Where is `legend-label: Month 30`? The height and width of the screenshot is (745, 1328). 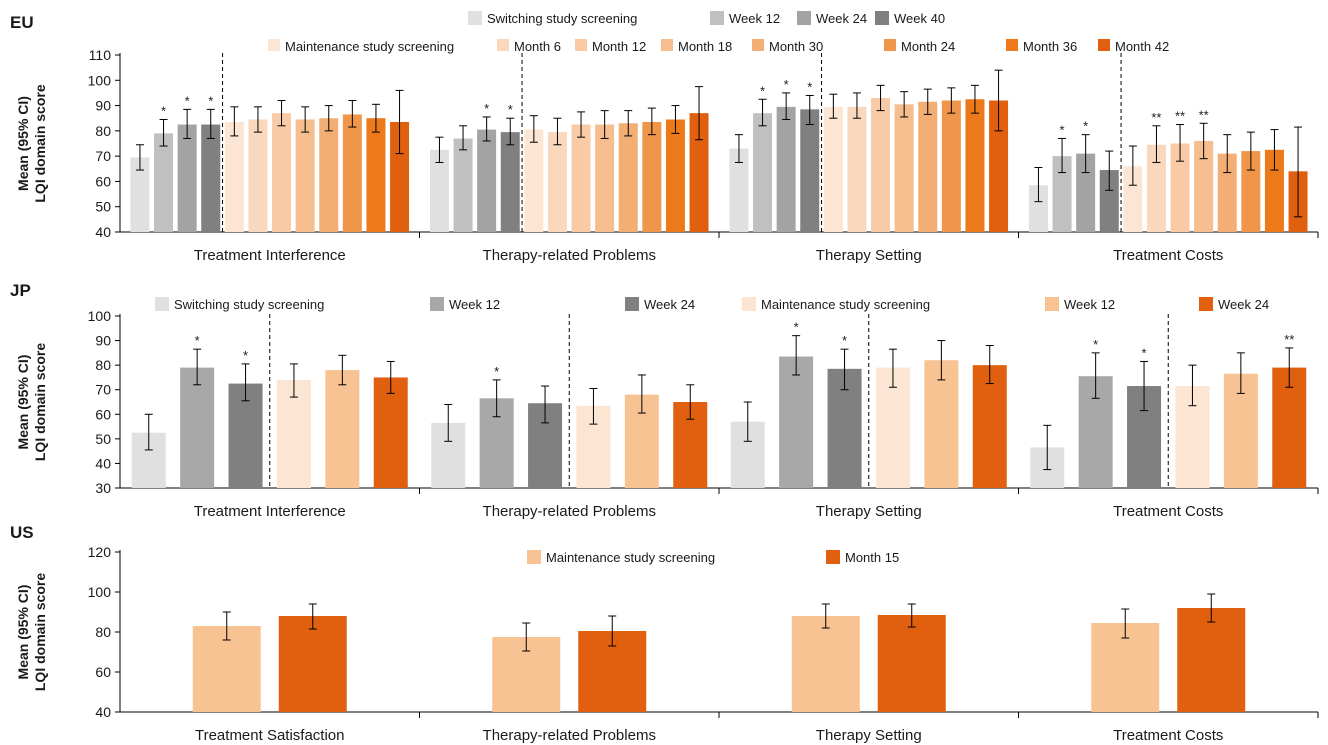 legend-label: Month 30 is located at coordinates (796, 46).